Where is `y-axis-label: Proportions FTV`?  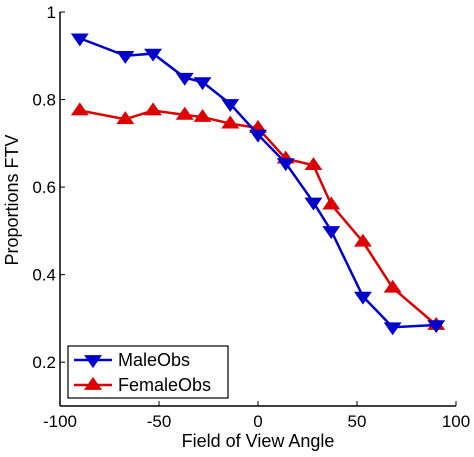
y-axis-label: Proportions FTV is located at coordinates (12, 199).